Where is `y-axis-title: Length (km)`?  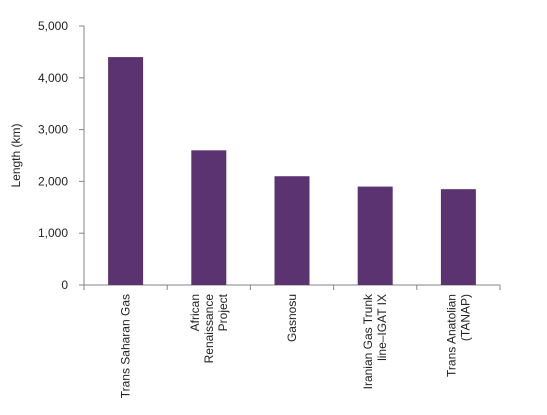
y-axis-title: Length (km) is located at coordinates (16, 155).